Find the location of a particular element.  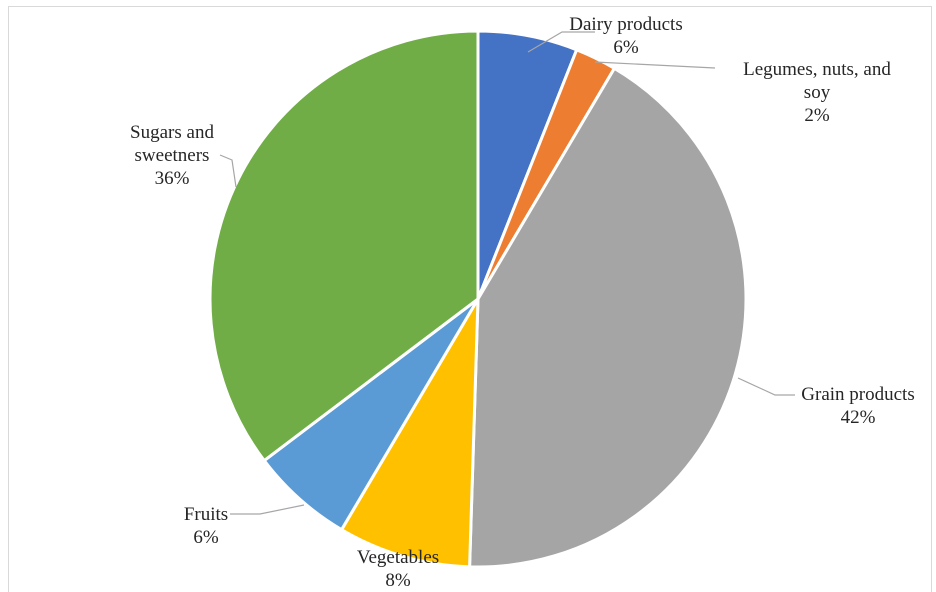

pie-slice-vegetables is located at coordinates (409, 433).